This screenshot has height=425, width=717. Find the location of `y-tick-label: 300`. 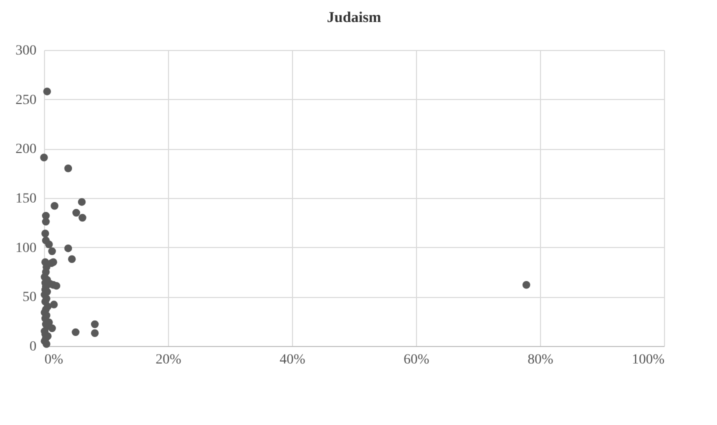

y-tick-label: 300 is located at coordinates (26, 51).